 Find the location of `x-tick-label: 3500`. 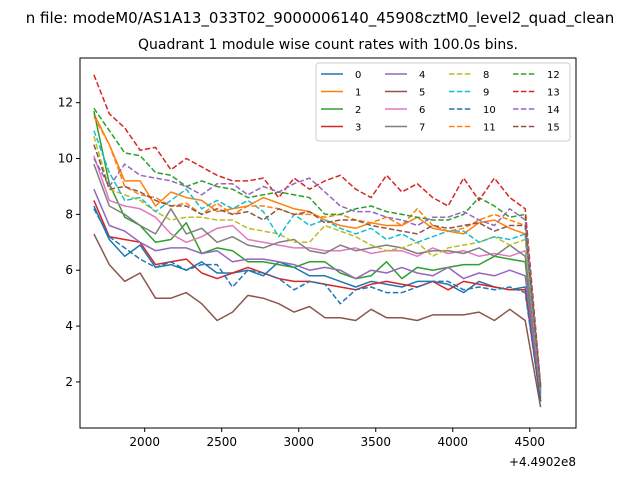

x-tick-label: 3500 is located at coordinates (375, 442).